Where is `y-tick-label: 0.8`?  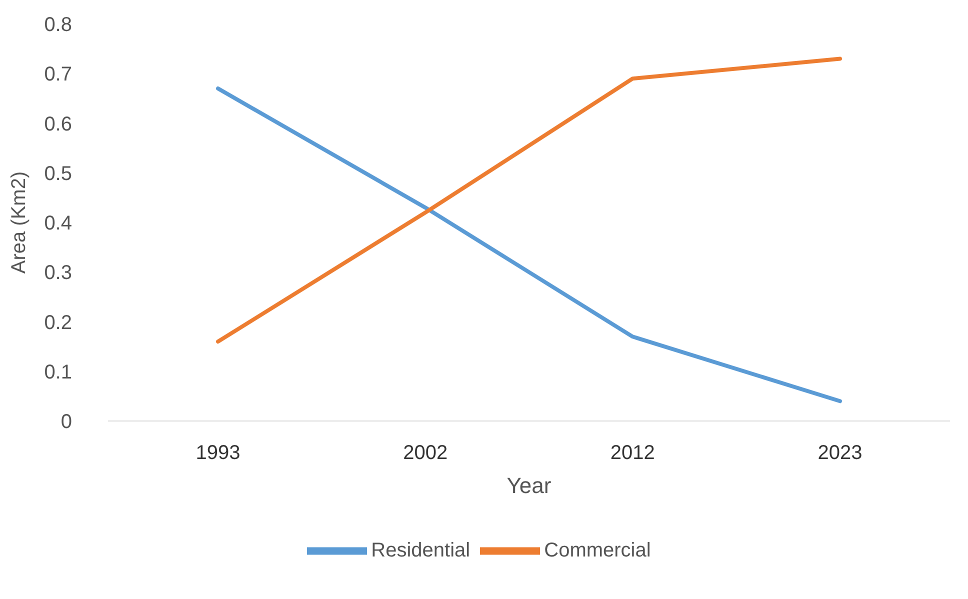 y-tick-label: 0.8 is located at coordinates (58, 25).